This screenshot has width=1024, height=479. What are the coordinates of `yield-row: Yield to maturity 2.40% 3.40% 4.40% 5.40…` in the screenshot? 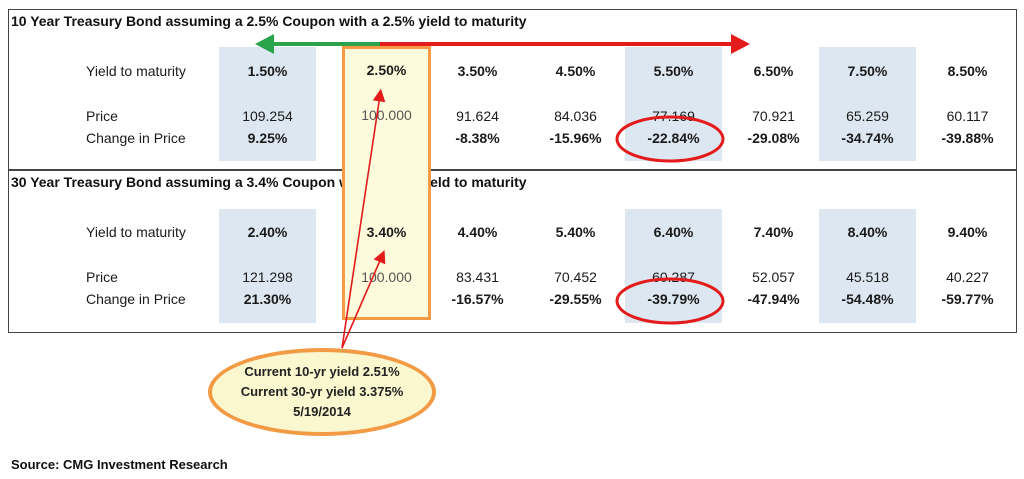 It's located at (513, 234).